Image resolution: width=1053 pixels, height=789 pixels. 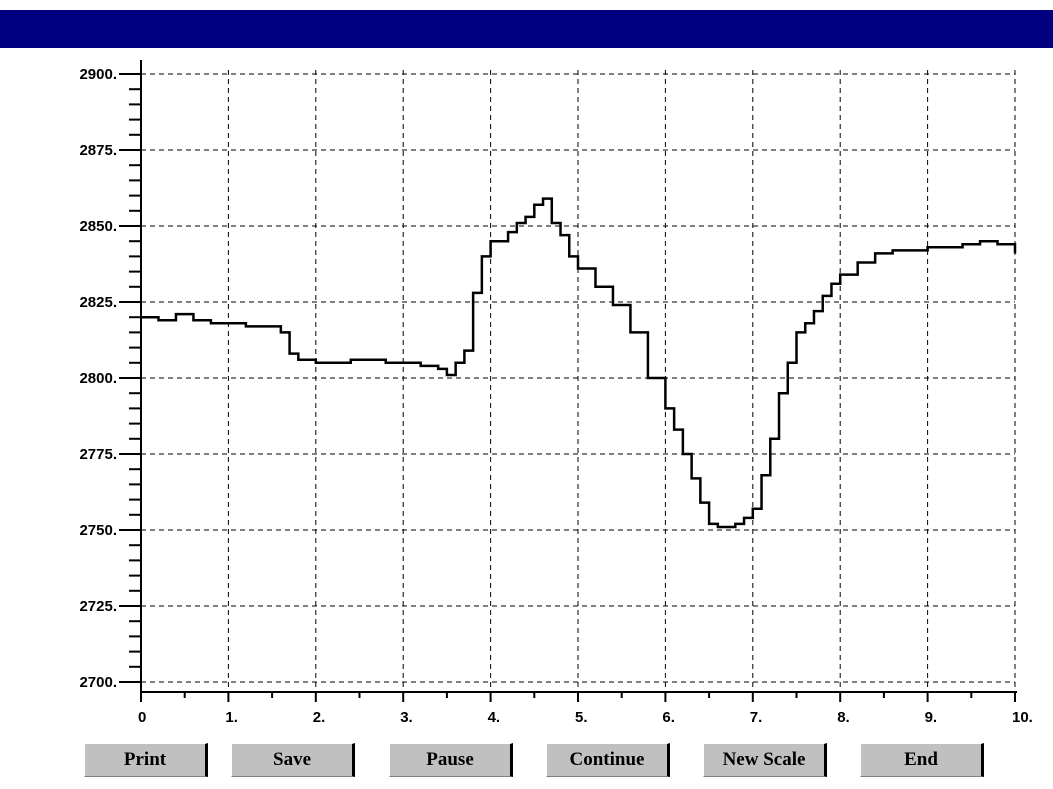 I want to click on y-tick-label: 2900., so click(x=98, y=74).